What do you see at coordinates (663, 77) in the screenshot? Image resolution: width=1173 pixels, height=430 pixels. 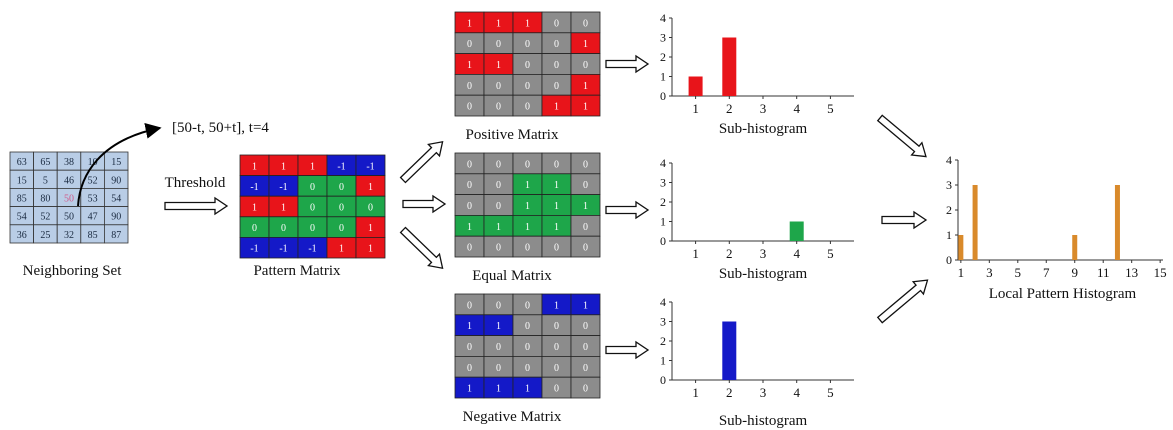 I see `y-tick-label: 1` at bounding box center [663, 77].